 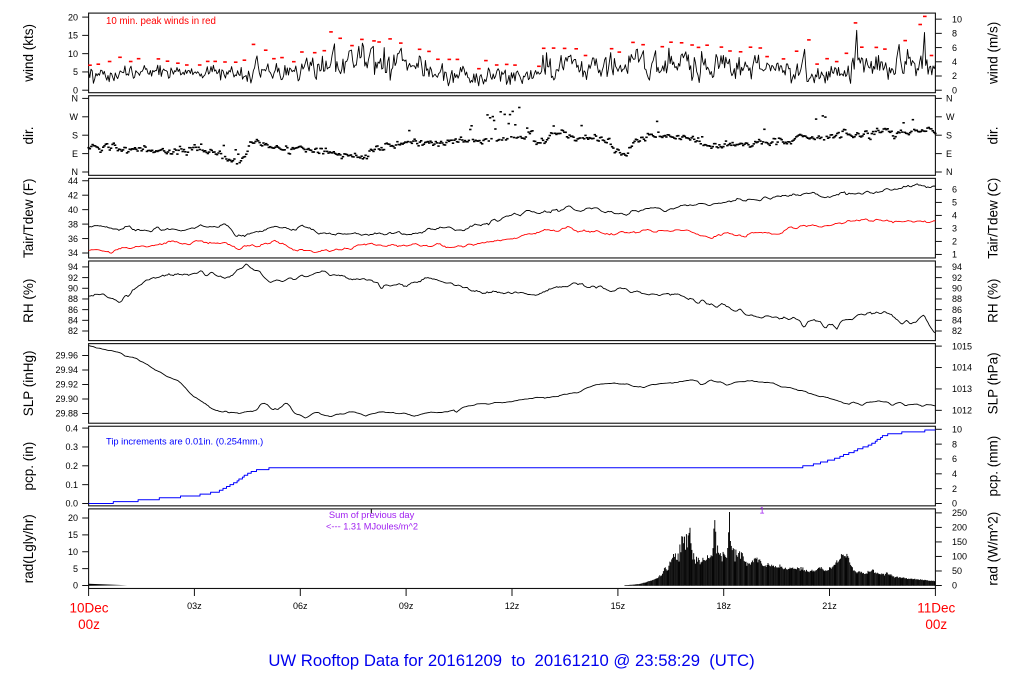 What do you see at coordinates (993, 549) in the screenshot?
I see `svg-text: rad (W/m^2)` at bounding box center [993, 549].